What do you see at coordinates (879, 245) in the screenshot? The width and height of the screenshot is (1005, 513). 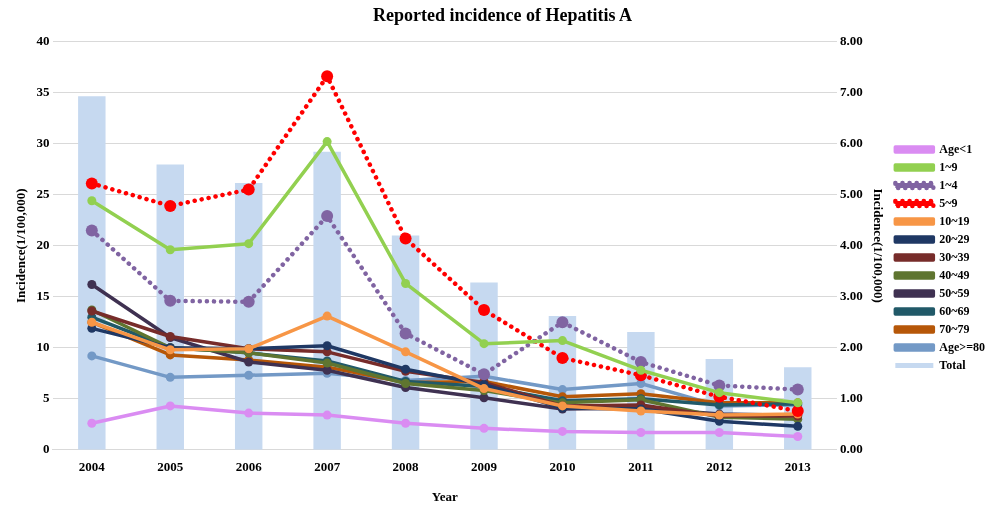 I see `y2-axis-title: Incidence(1/100,000)` at bounding box center [879, 245].